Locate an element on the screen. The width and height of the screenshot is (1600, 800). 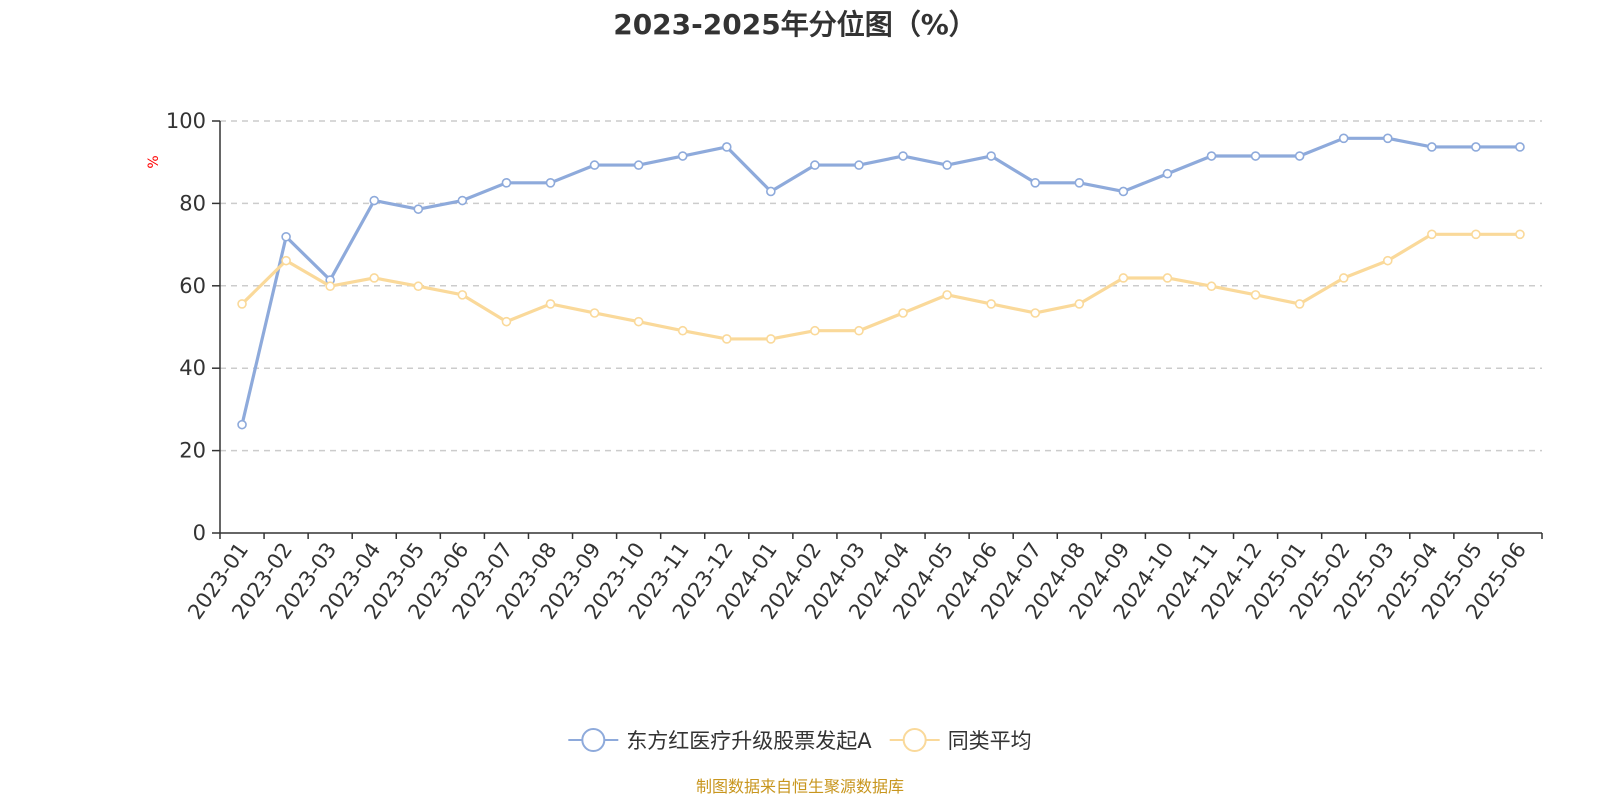
y-tick-label: 60 is located at coordinates (192, 286).